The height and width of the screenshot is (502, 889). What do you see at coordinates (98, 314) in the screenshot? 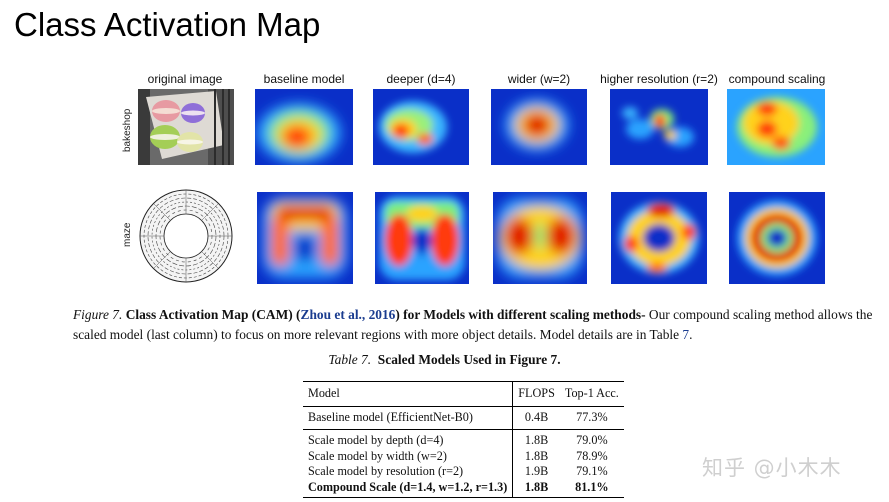
I see `figure-label: Figure 7.` at bounding box center [98, 314].